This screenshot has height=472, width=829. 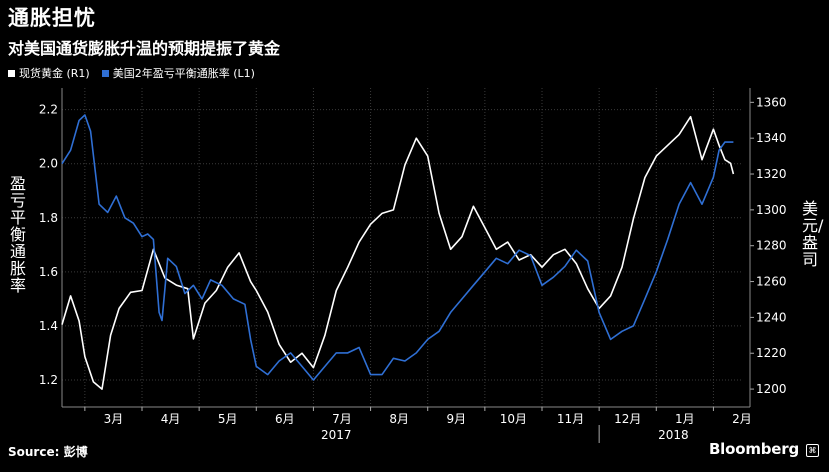 What do you see at coordinates (570, 419) in the screenshot?
I see `x-tick-label: 11月` at bounding box center [570, 419].